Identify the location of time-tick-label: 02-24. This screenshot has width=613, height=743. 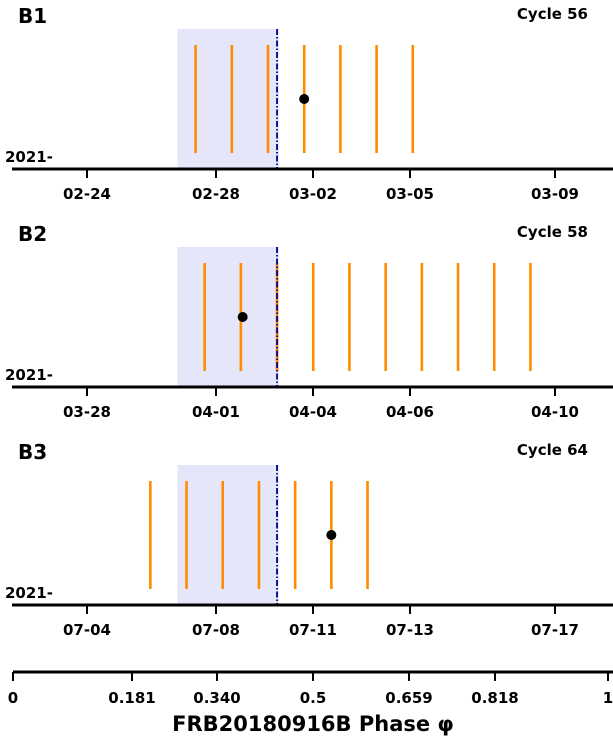
(87, 194).